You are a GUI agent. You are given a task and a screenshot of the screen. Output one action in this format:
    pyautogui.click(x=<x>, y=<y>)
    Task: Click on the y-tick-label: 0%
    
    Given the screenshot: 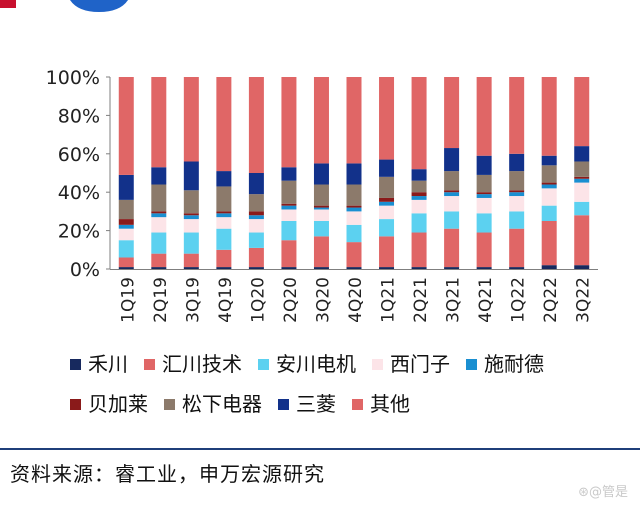 What is the action you would take?
    pyautogui.click(x=85, y=270)
    